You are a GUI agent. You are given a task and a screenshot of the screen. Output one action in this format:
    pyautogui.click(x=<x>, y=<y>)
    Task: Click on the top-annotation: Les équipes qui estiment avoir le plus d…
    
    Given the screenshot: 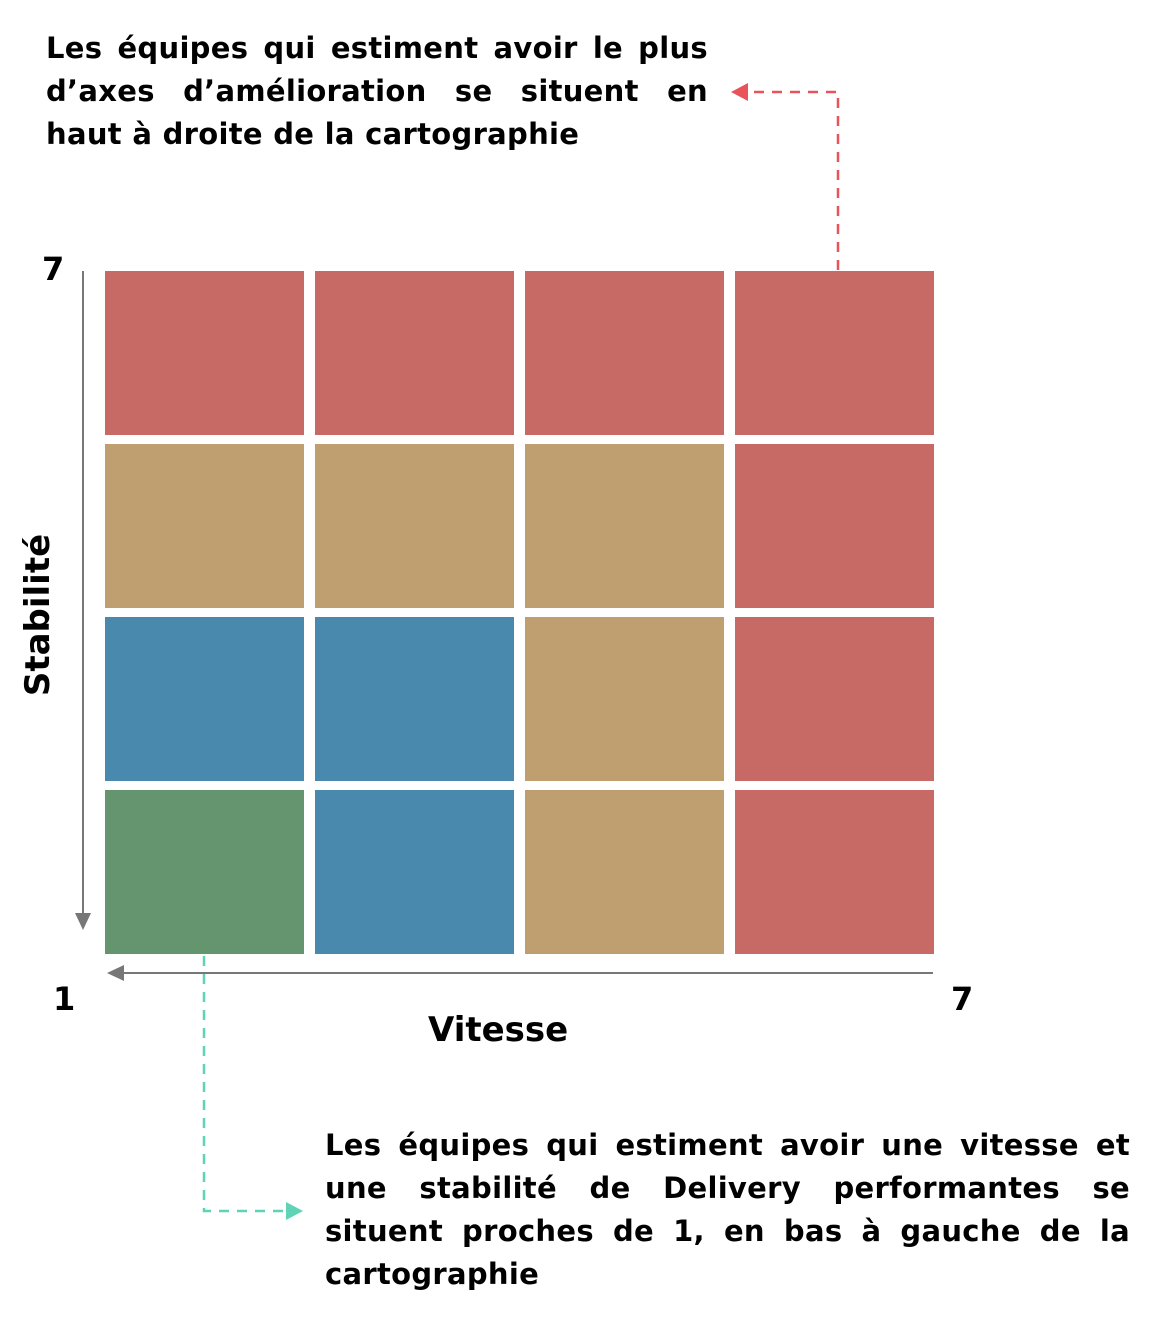 What is the action you would take?
    pyautogui.click(x=377, y=91)
    